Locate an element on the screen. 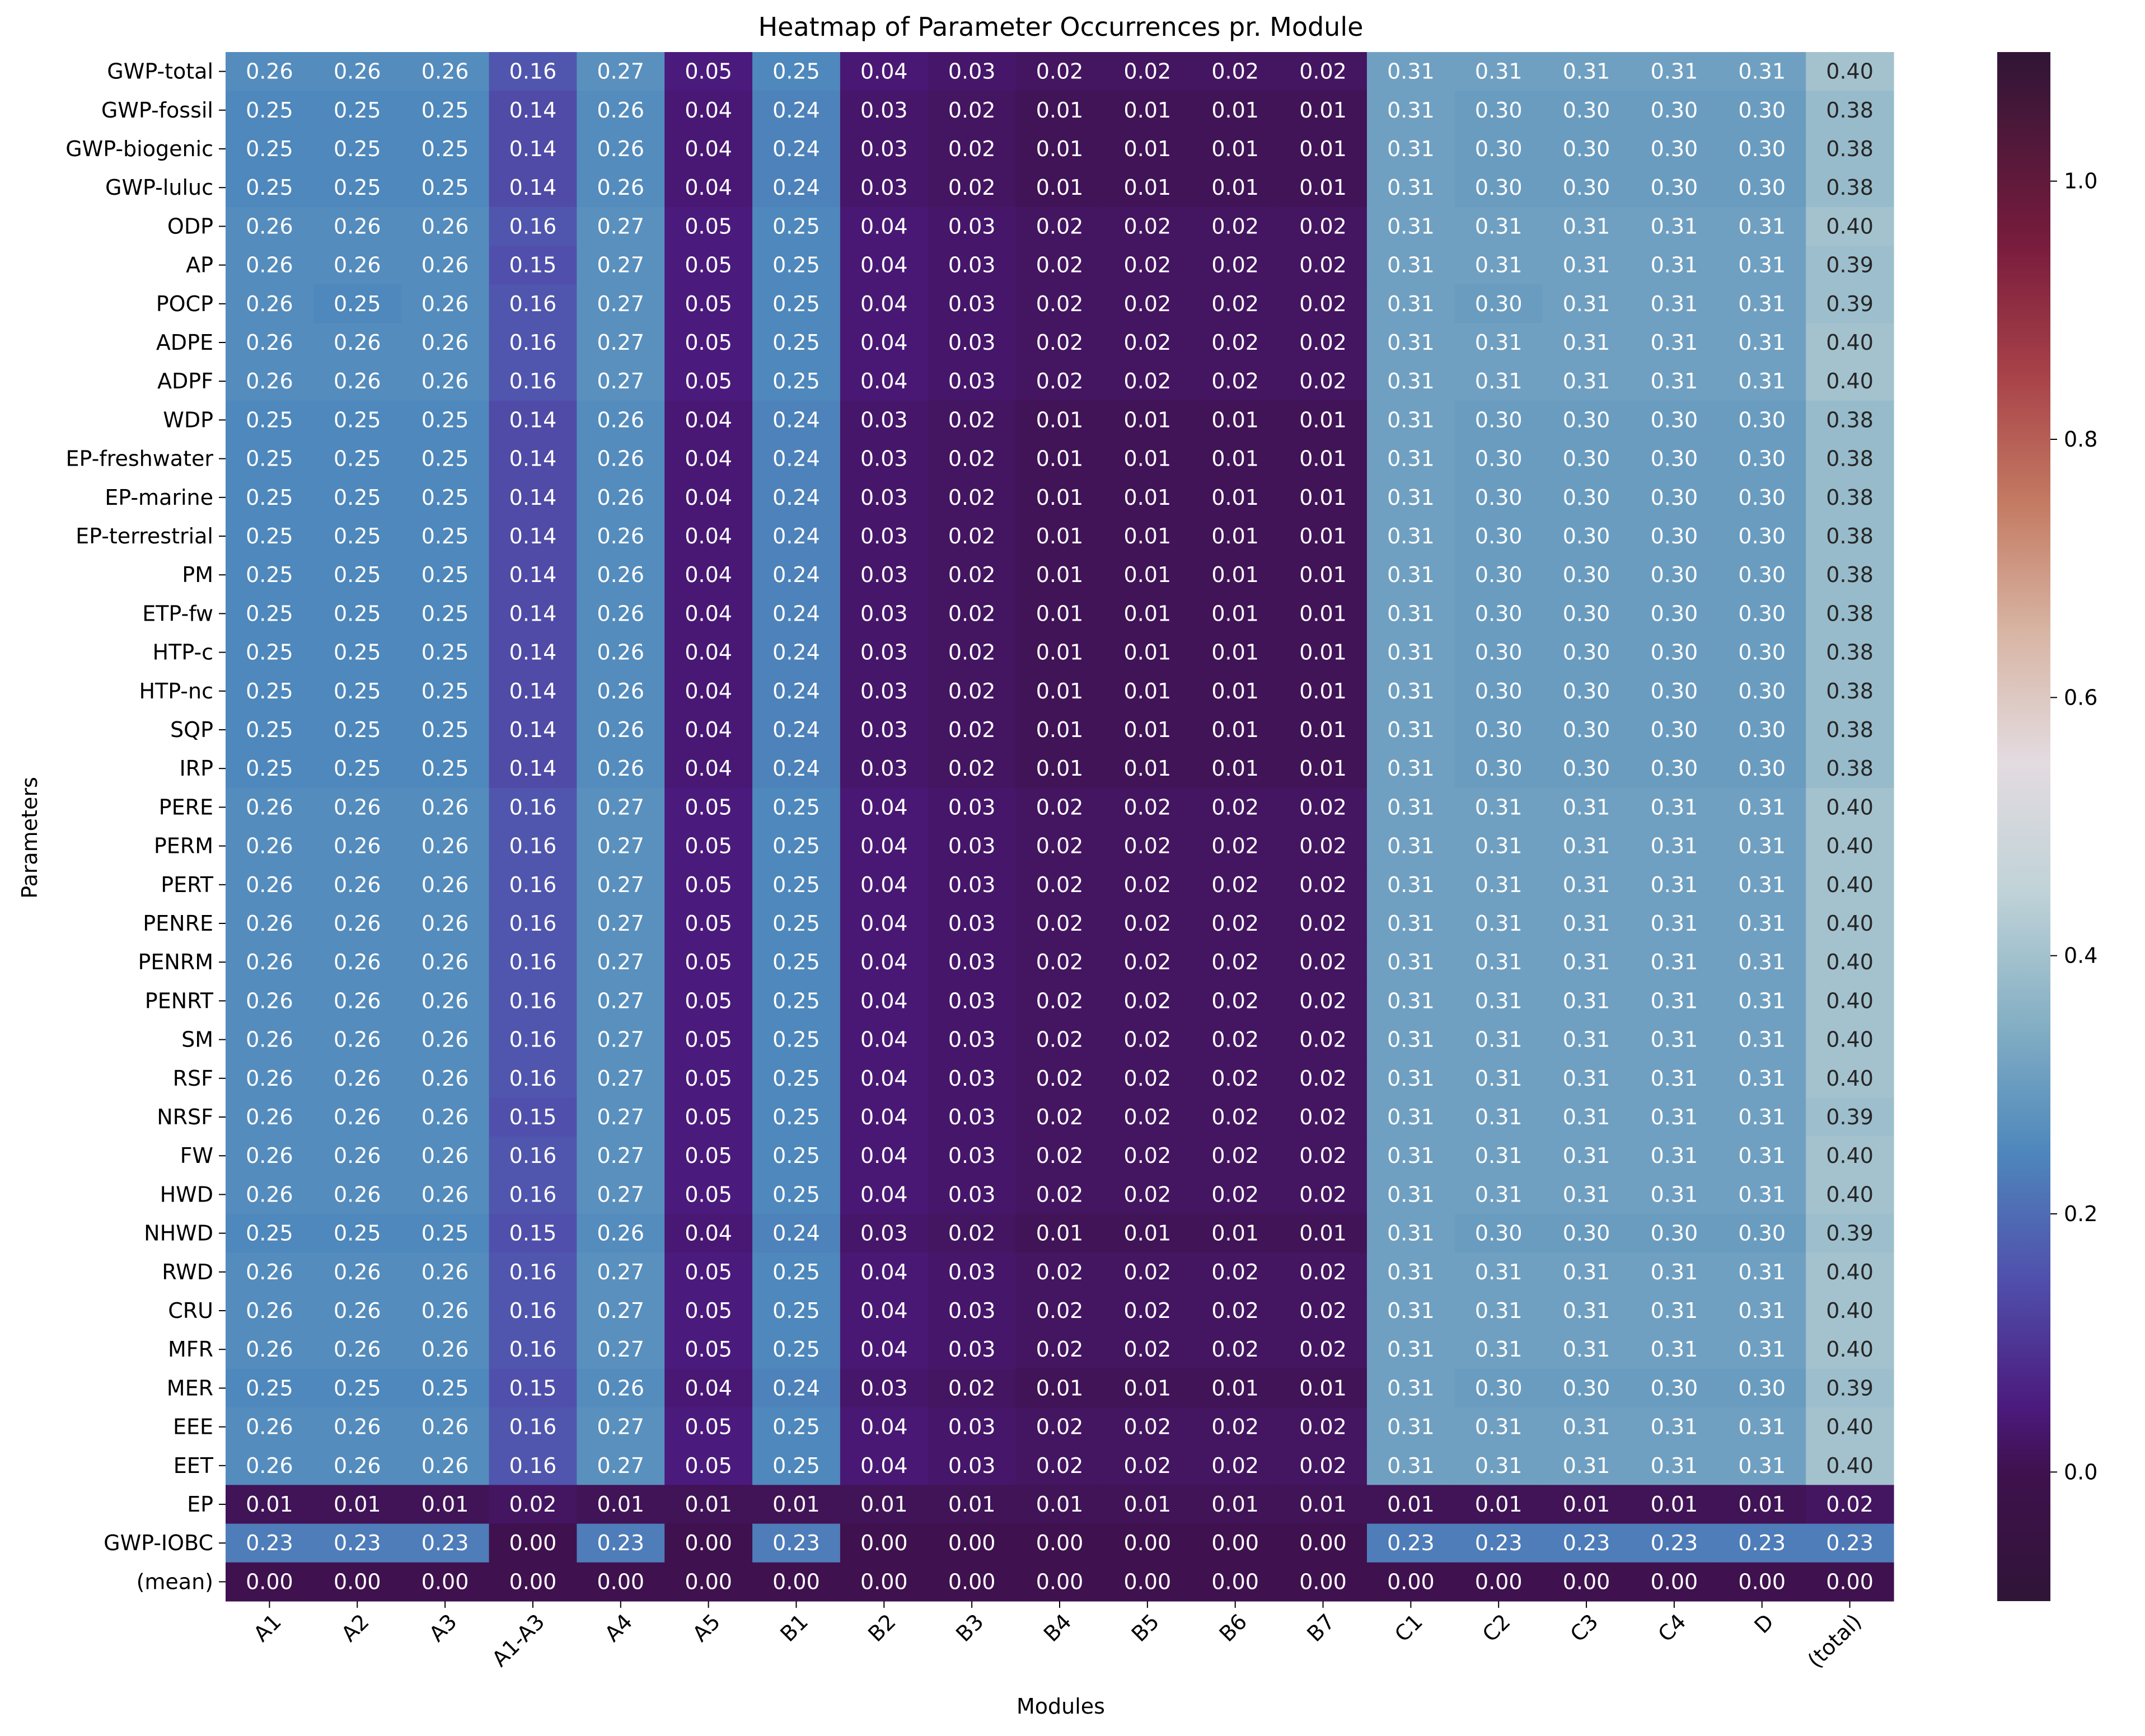  y-tick-label: GWP-fossil is located at coordinates (157, 110).